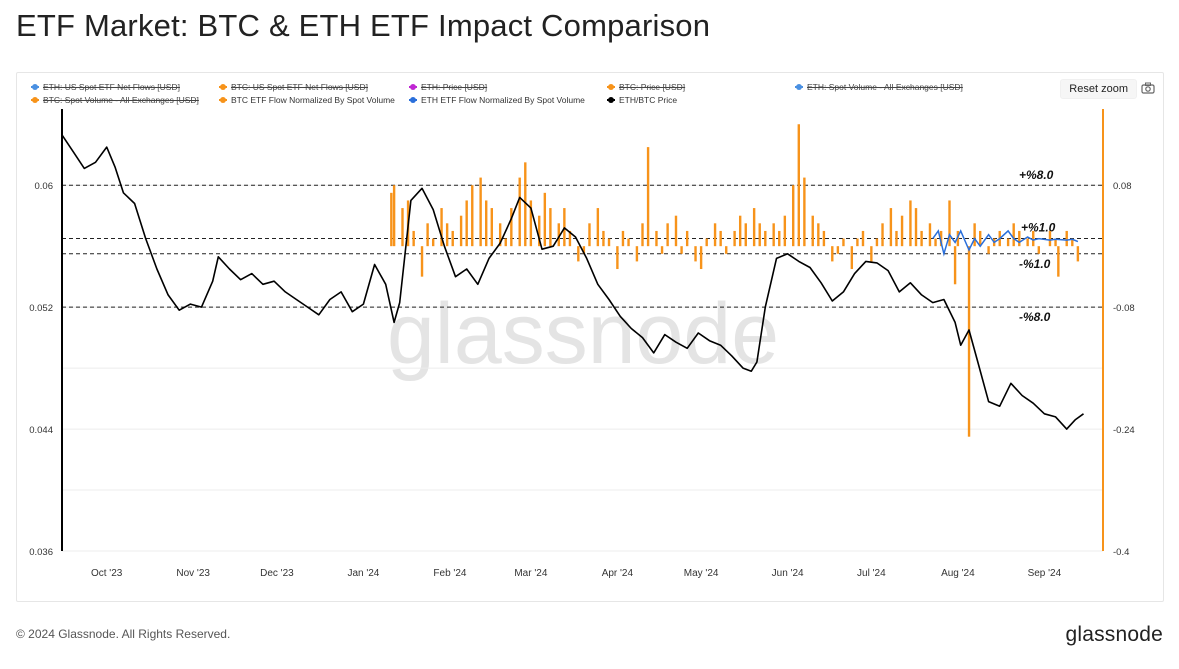 This screenshot has width=1179, height=669. I want to click on x-axis-tick: Jan '24, so click(363, 573).